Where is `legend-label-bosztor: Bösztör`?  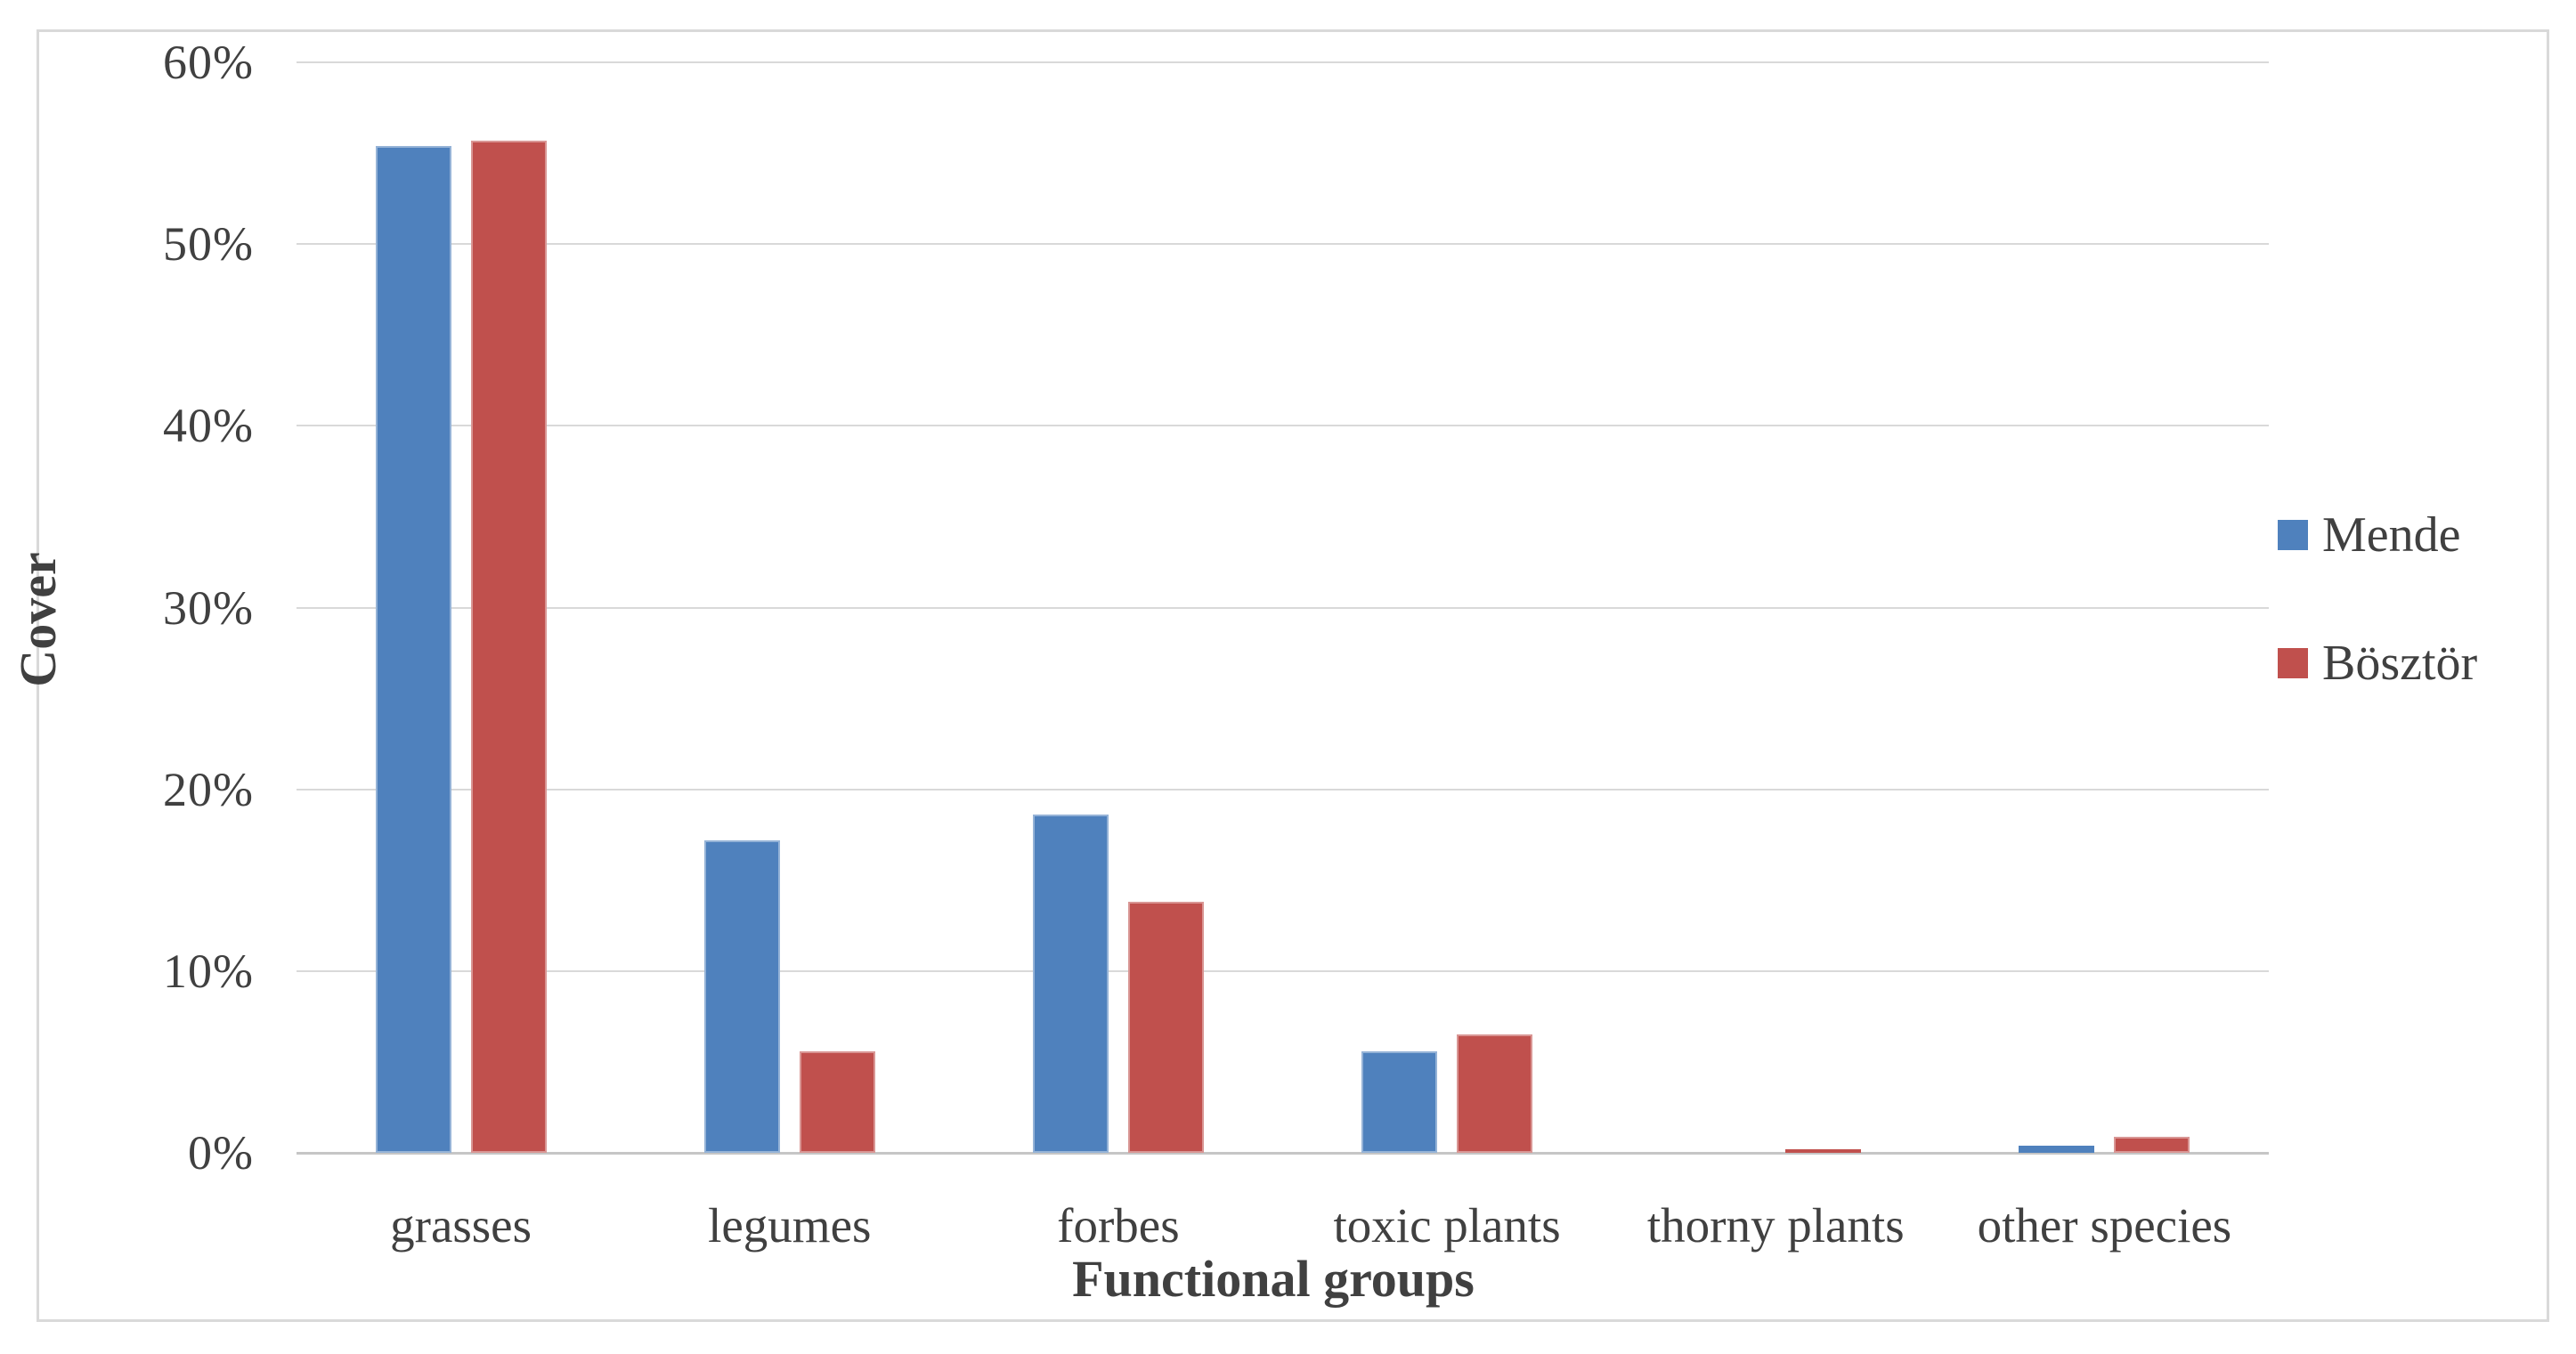 legend-label-bosztor: Bösztör is located at coordinates (2400, 664).